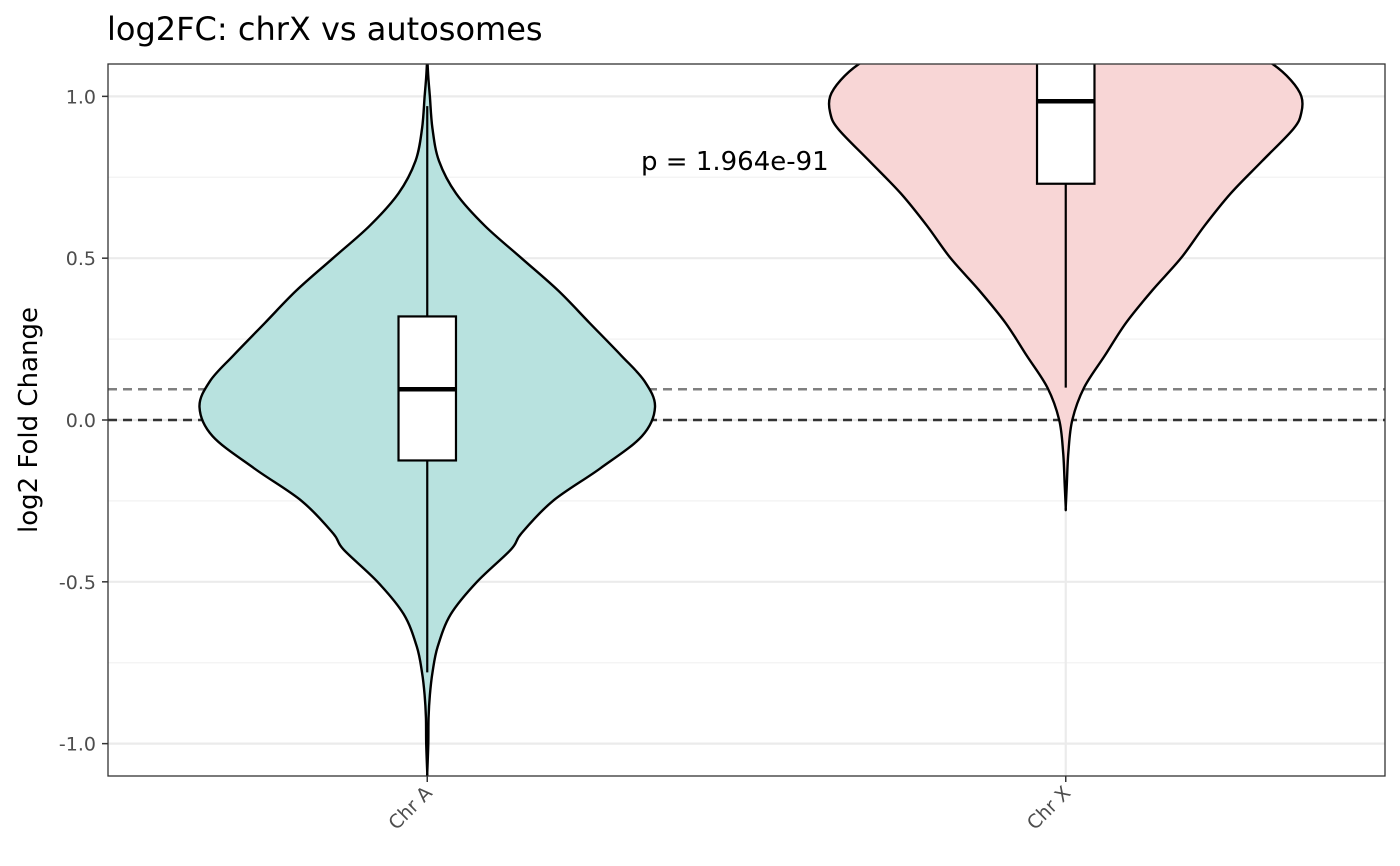  What do you see at coordinates (410, 808) in the screenshot?
I see `x-tick-label: Chr A` at bounding box center [410, 808].